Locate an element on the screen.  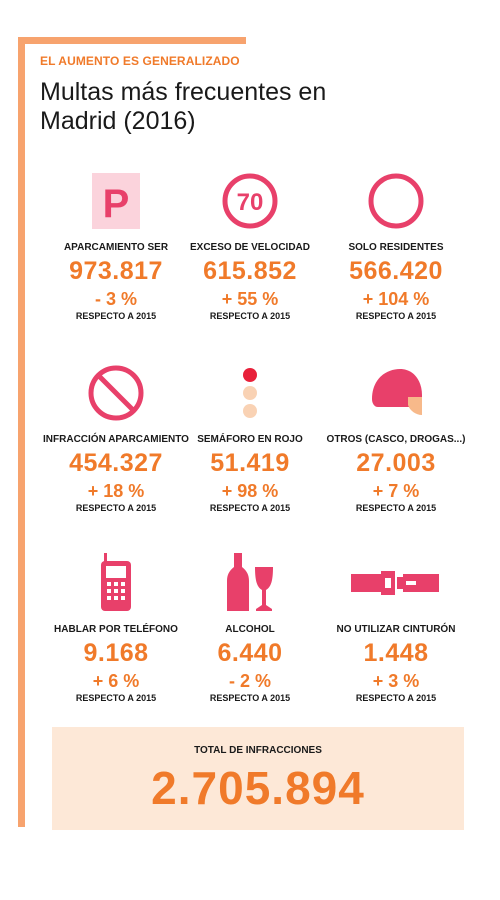
stat-value: 454.327 is located at coordinates (116, 463).